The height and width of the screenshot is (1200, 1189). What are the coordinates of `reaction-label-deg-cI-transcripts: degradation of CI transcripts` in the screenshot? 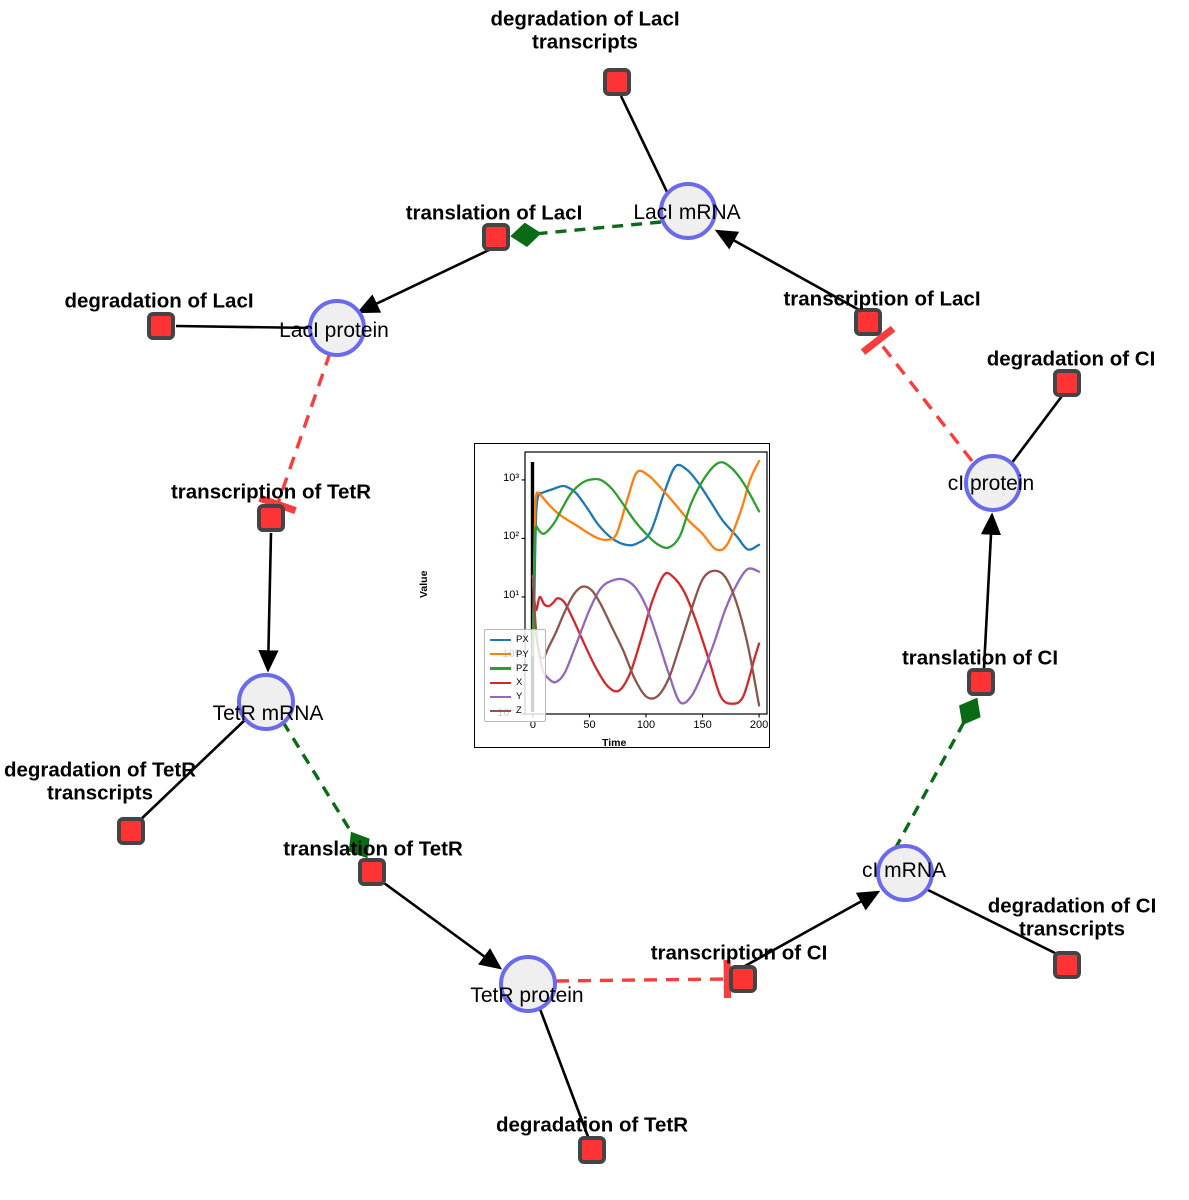 It's located at (1072, 918).